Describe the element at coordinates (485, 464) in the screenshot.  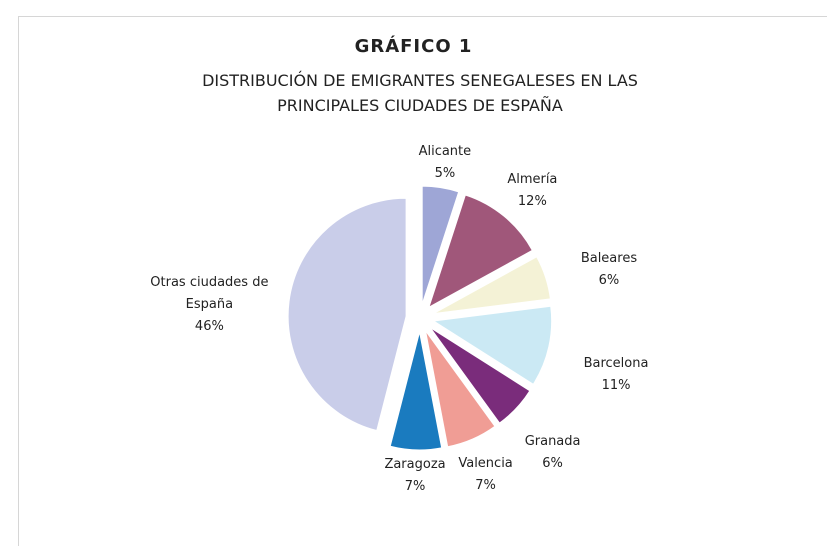
I see `slice-name: Valencia` at that location.